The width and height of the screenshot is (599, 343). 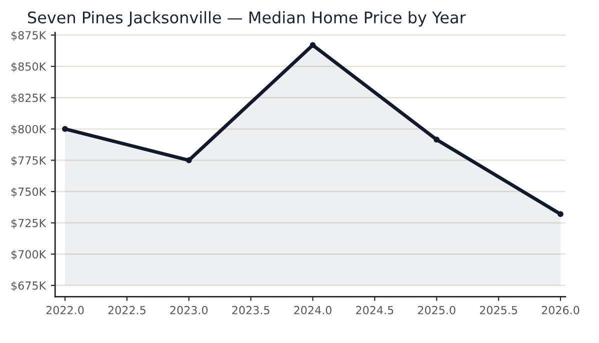 I want to click on x-tick-label: 2024.0, so click(x=313, y=310).